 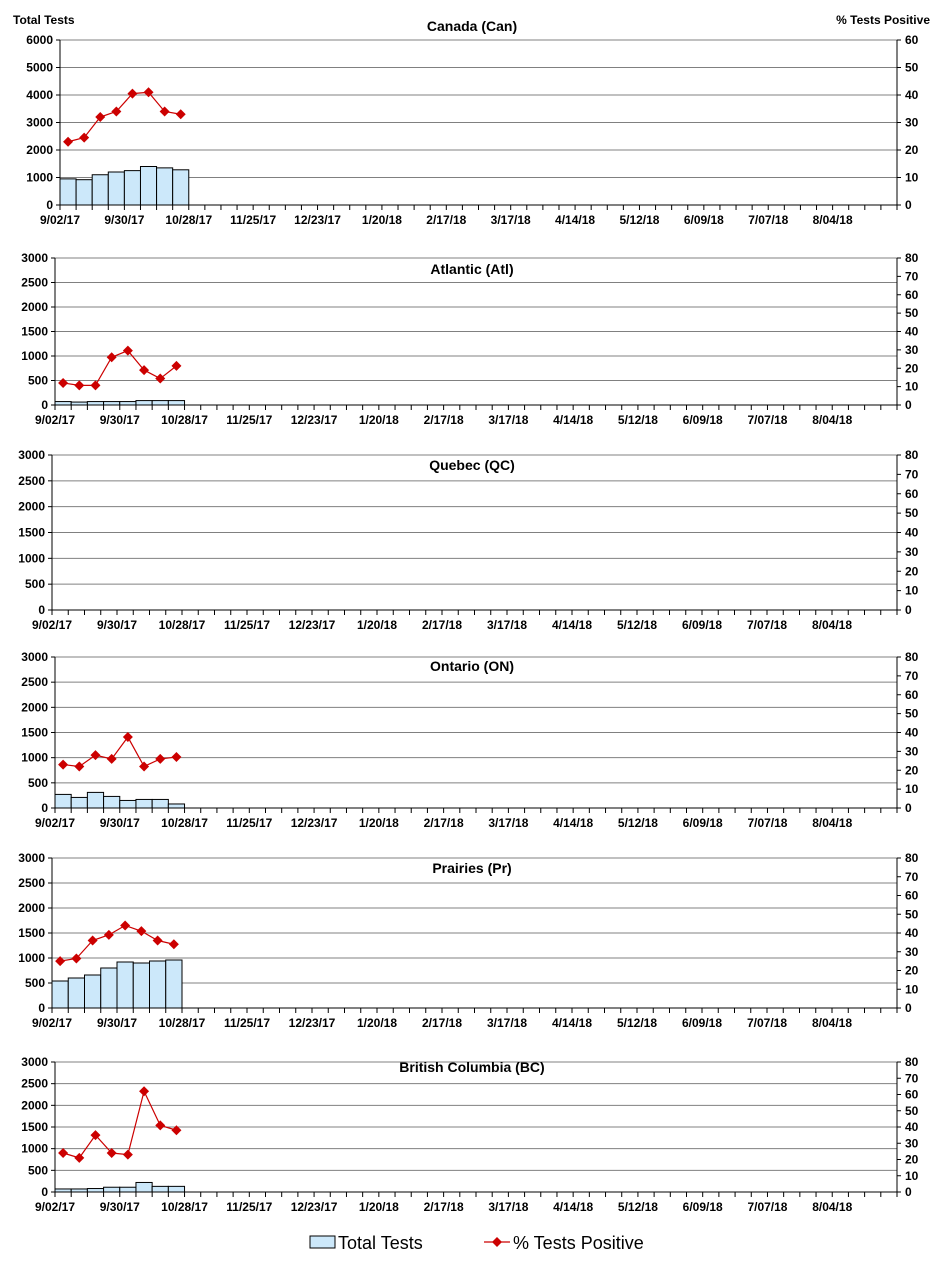 I want to click on y-left-tick-label: 4000, so click(x=39, y=95).